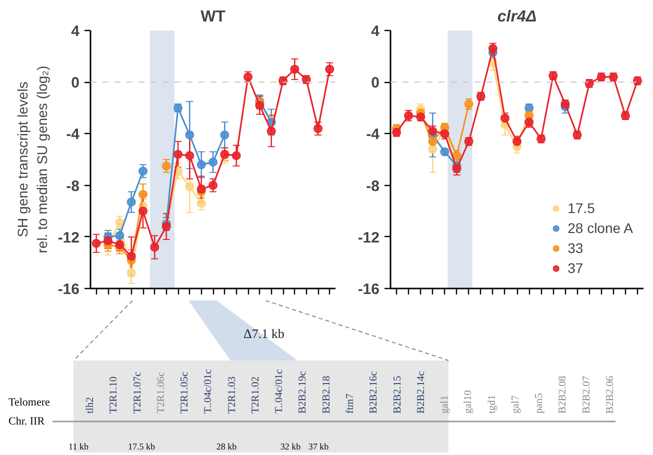 This screenshot has height=455, width=653. Describe the element at coordinates (576, 268) in the screenshot. I see `legend-label: 37` at that location.